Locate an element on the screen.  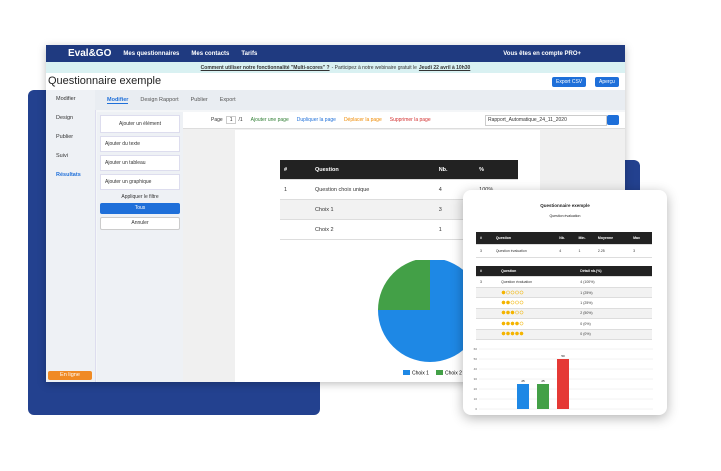
add-page: Ajouter une page is located at coordinates (269, 120).